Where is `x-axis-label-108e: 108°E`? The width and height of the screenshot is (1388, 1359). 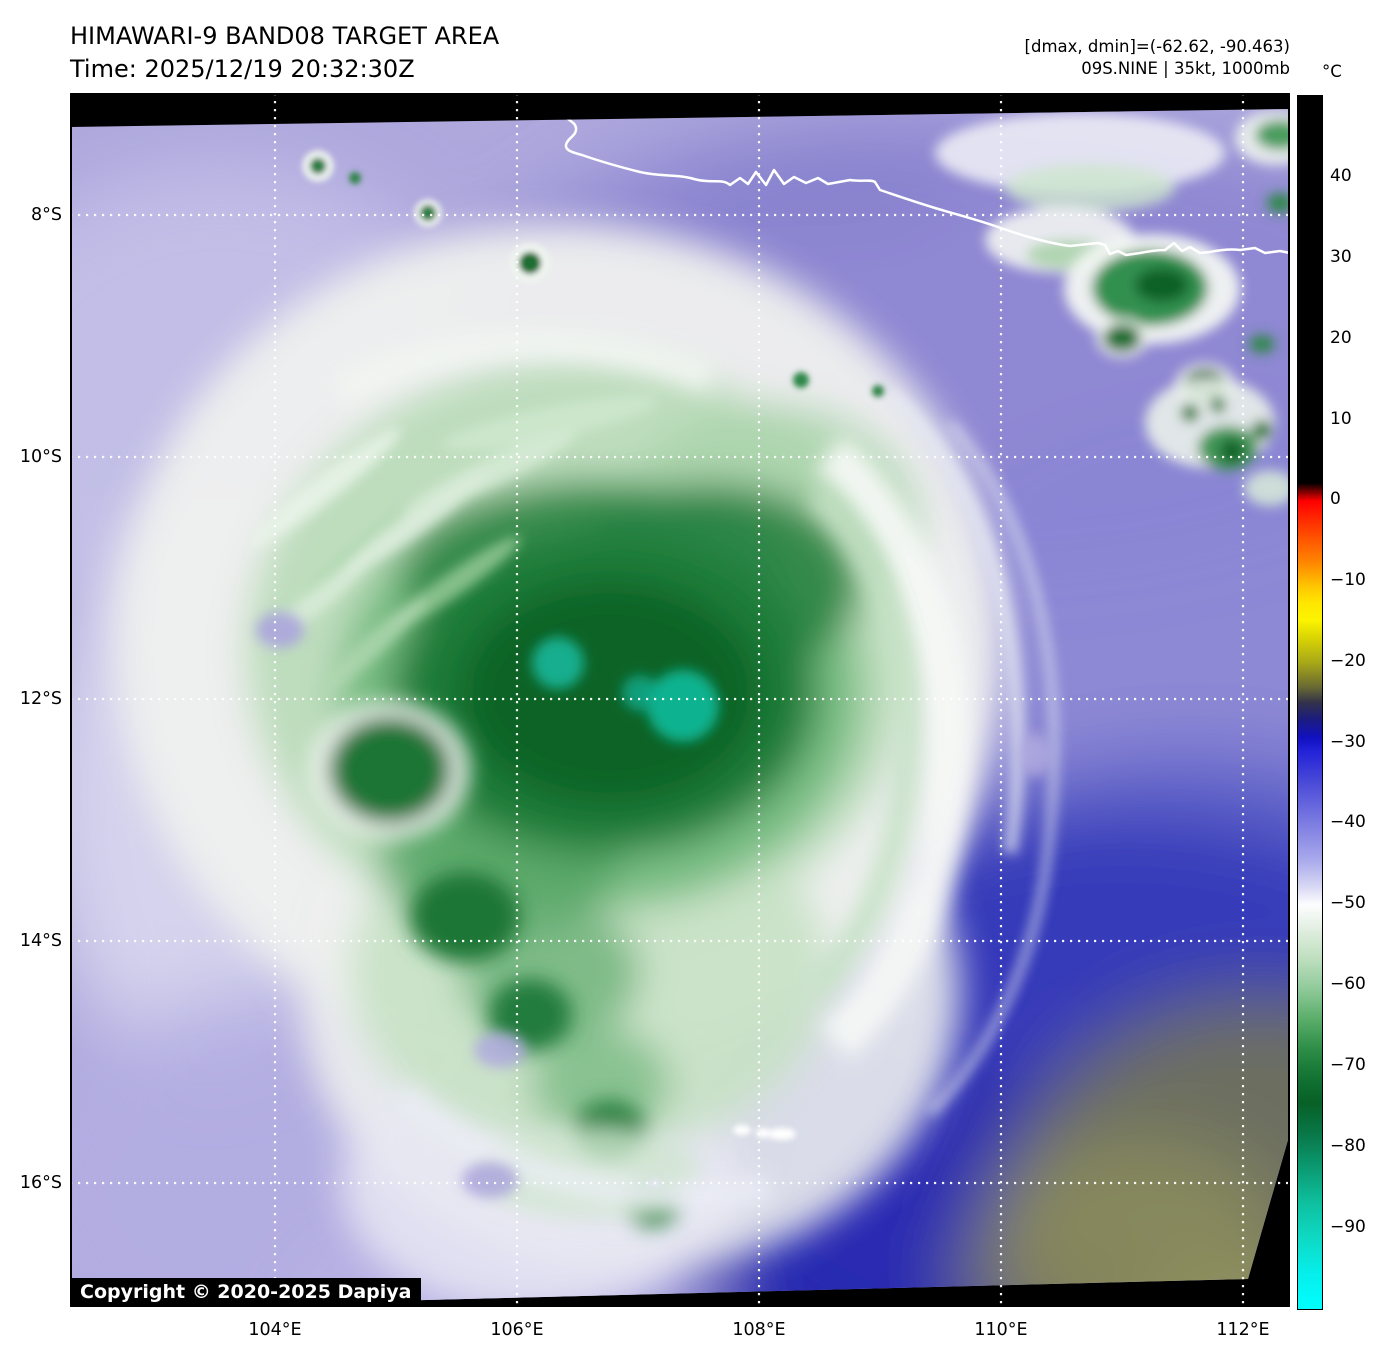
x-axis-label-108e: 108°E is located at coordinates (759, 1330).